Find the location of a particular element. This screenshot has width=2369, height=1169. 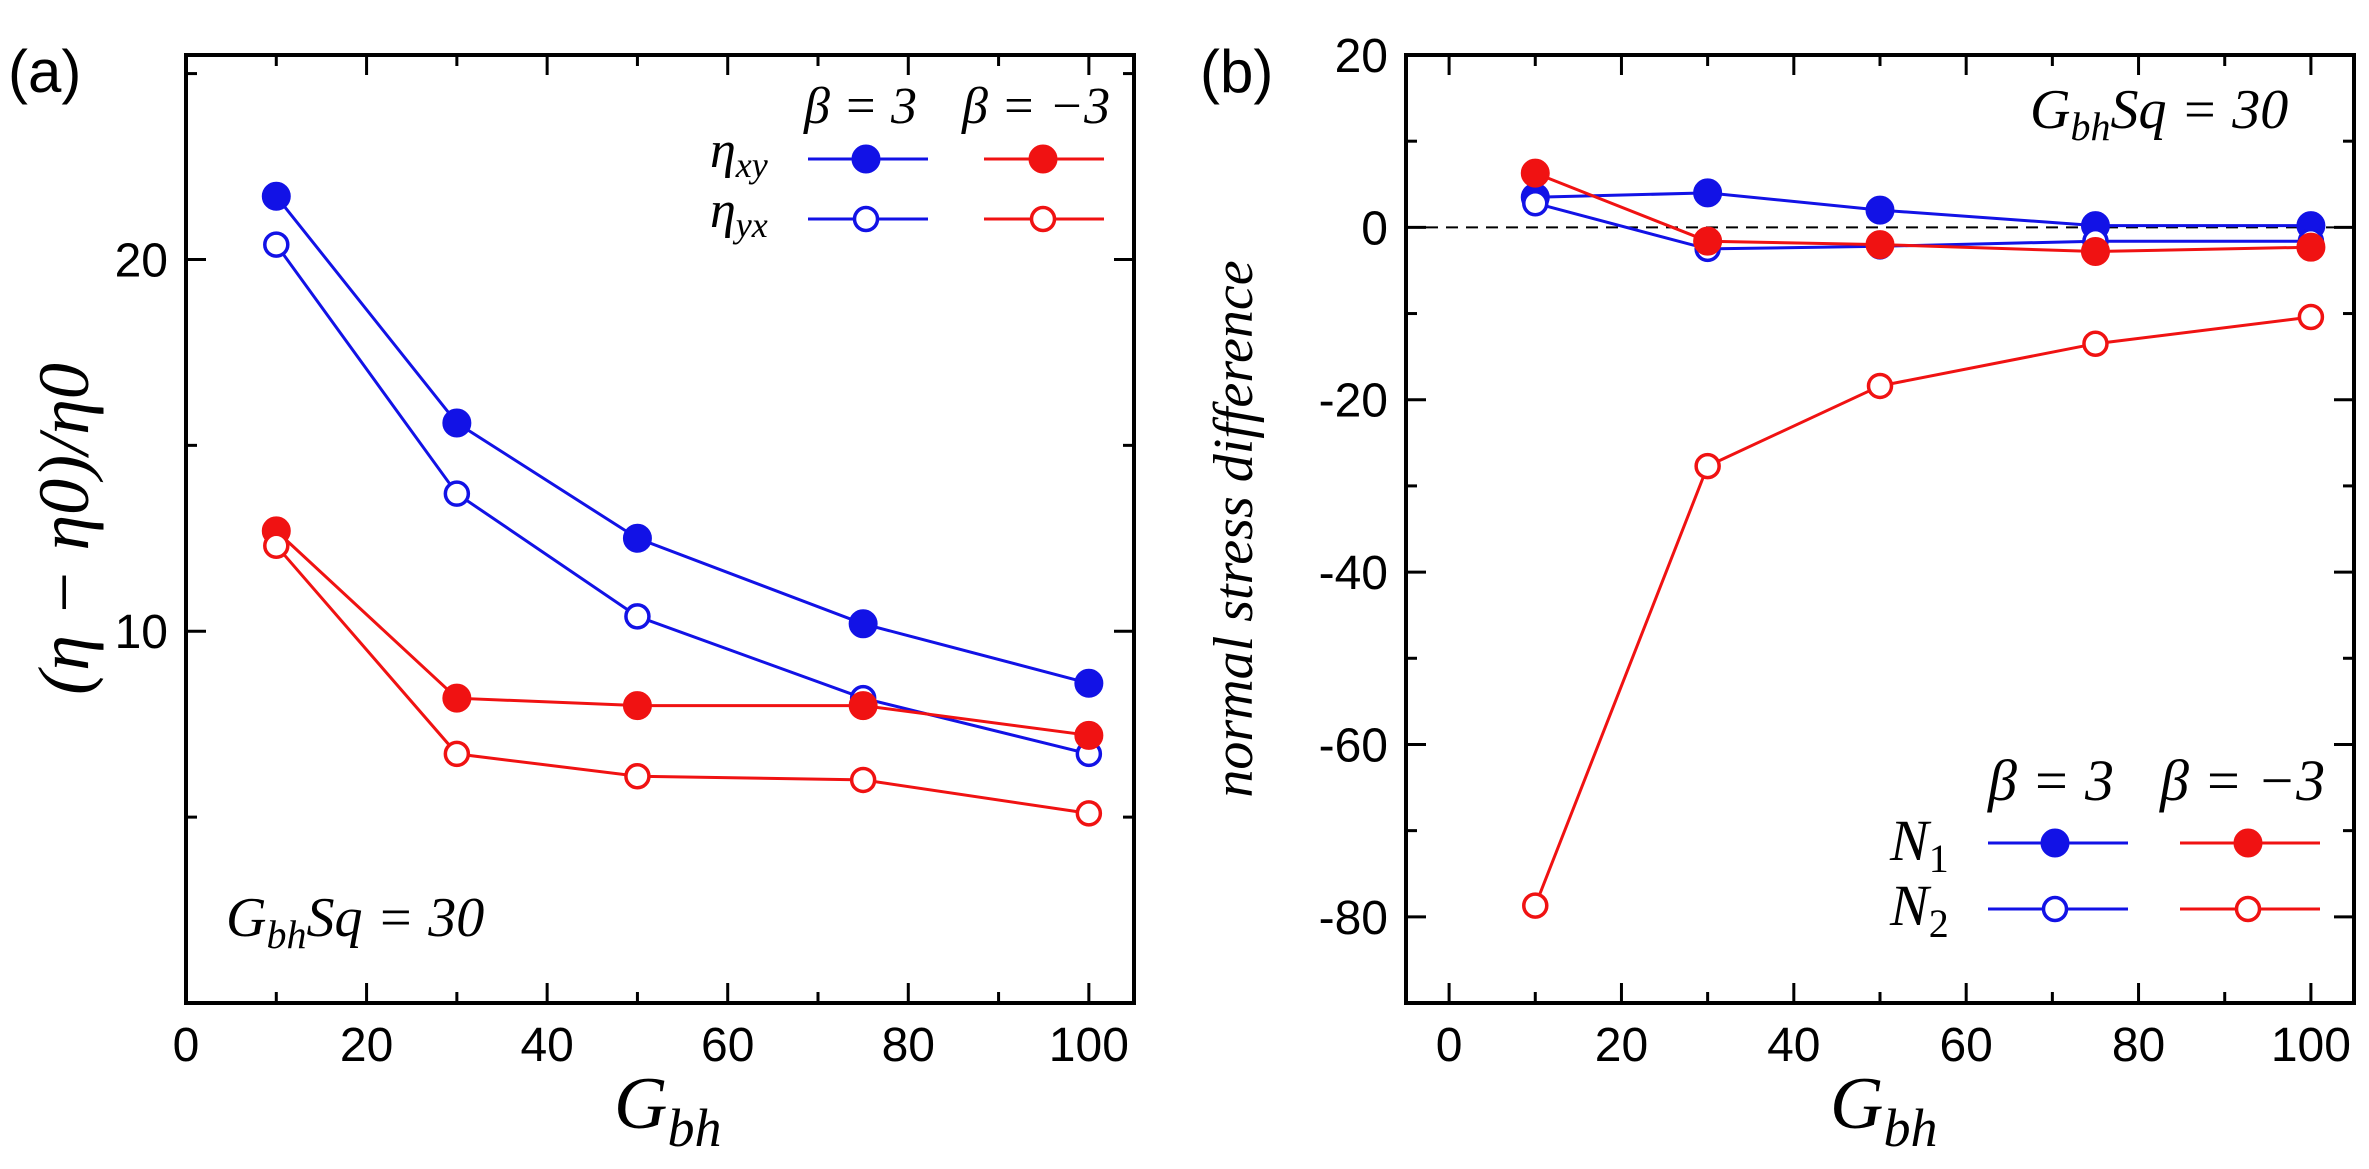

legend-b-marker-n2-beta-pos is located at coordinates (2055, 909).